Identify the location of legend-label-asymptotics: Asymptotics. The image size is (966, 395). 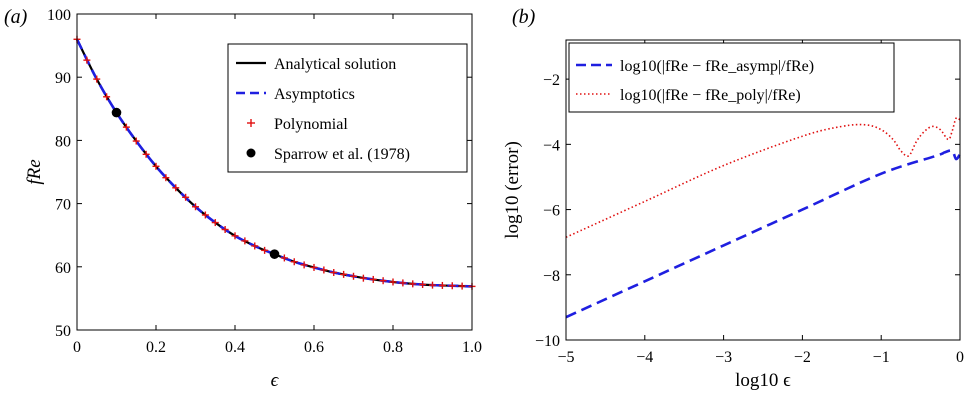
(314, 94).